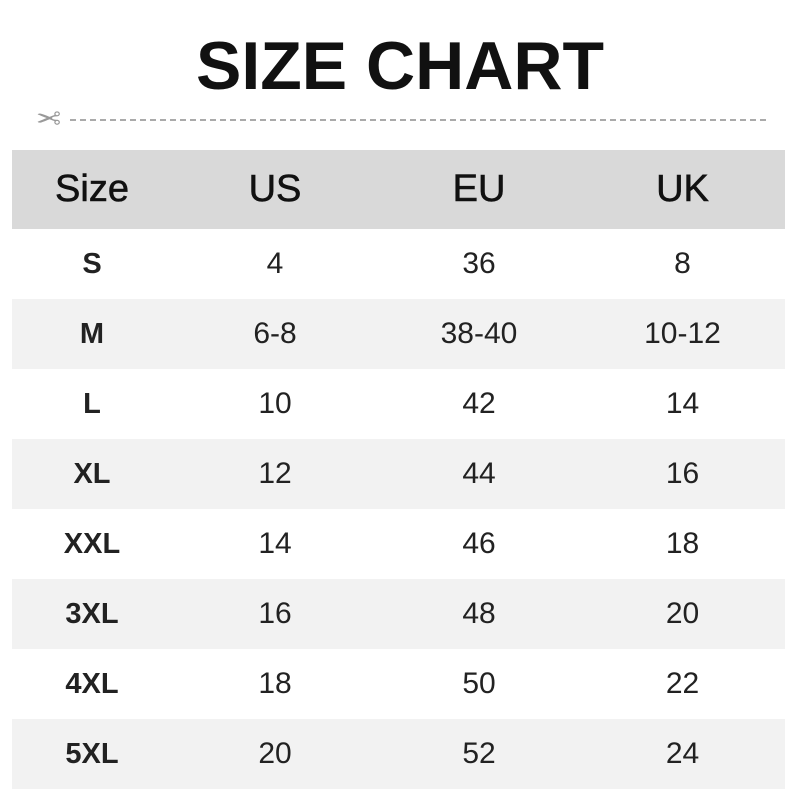 The width and height of the screenshot is (800, 800). I want to click on size-label: S, so click(92, 263).